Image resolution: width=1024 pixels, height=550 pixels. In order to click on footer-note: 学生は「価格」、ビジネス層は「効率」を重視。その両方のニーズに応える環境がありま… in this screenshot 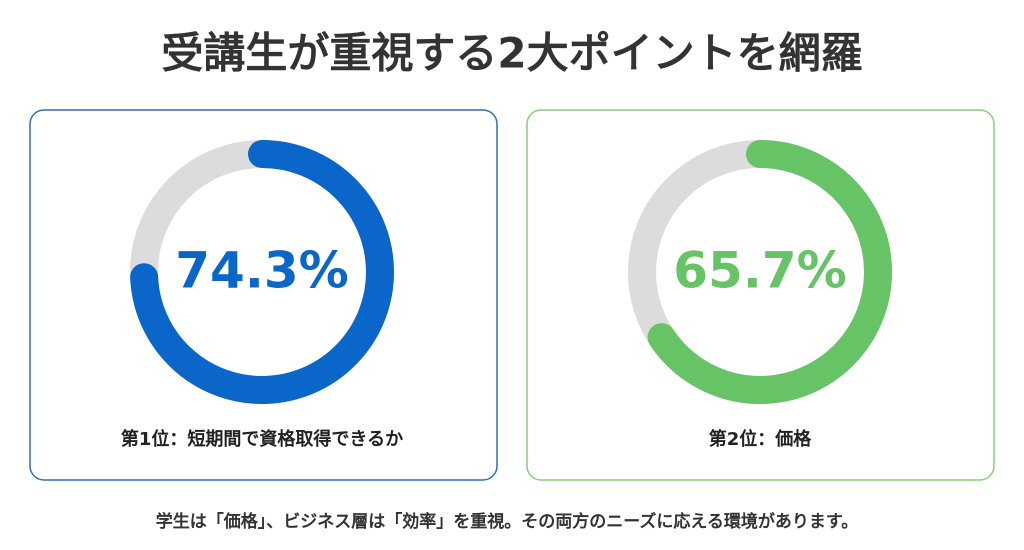, I will do `click(507, 521)`.